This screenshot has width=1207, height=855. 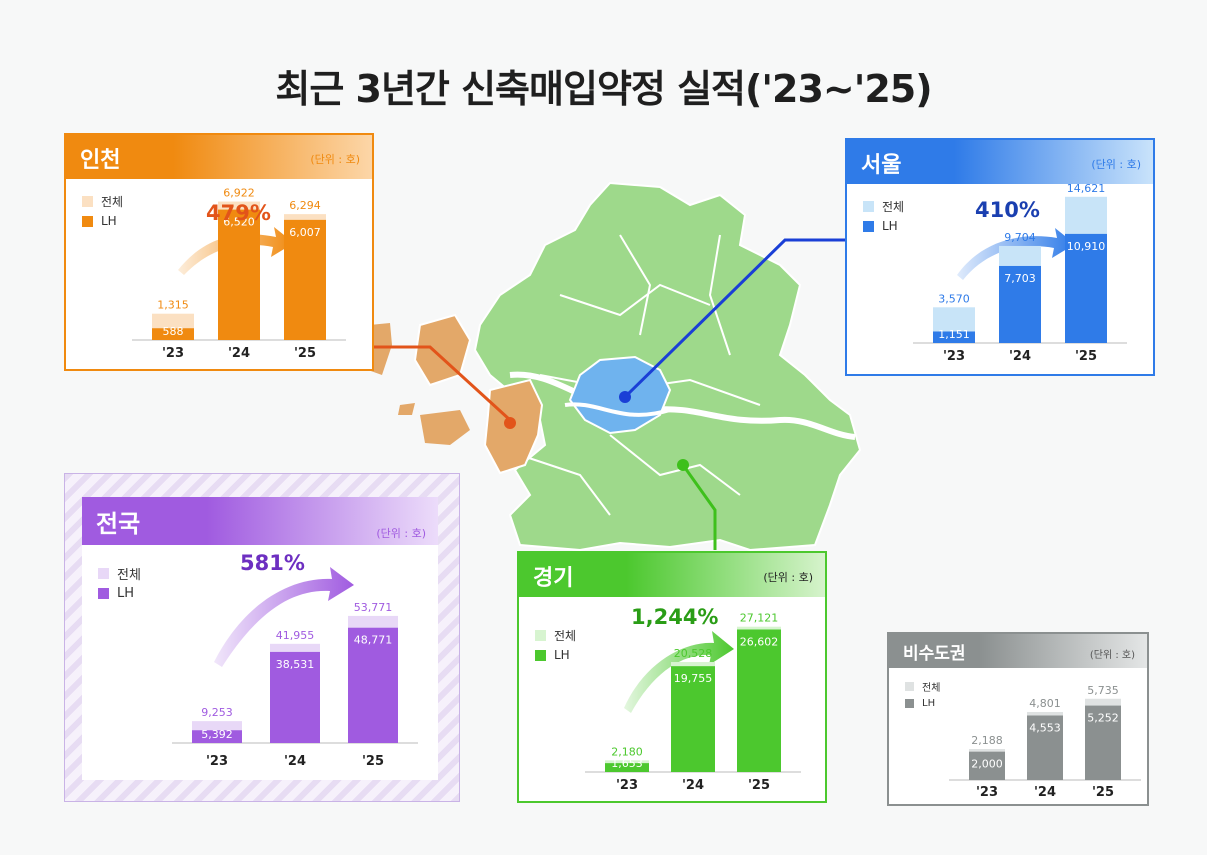 What do you see at coordinates (305, 232) in the screenshot?
I see `data-label-lh: 6,007` at bounding box center [305, 232].